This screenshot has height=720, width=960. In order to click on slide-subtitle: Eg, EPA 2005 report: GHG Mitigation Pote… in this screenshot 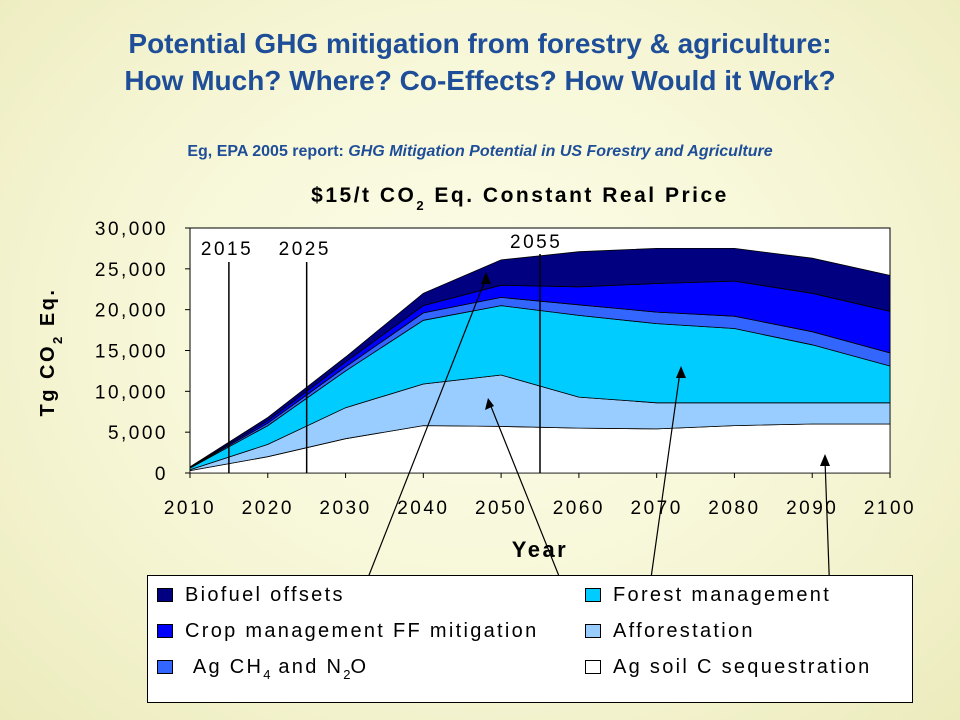, I will do `click(480, 152)`.